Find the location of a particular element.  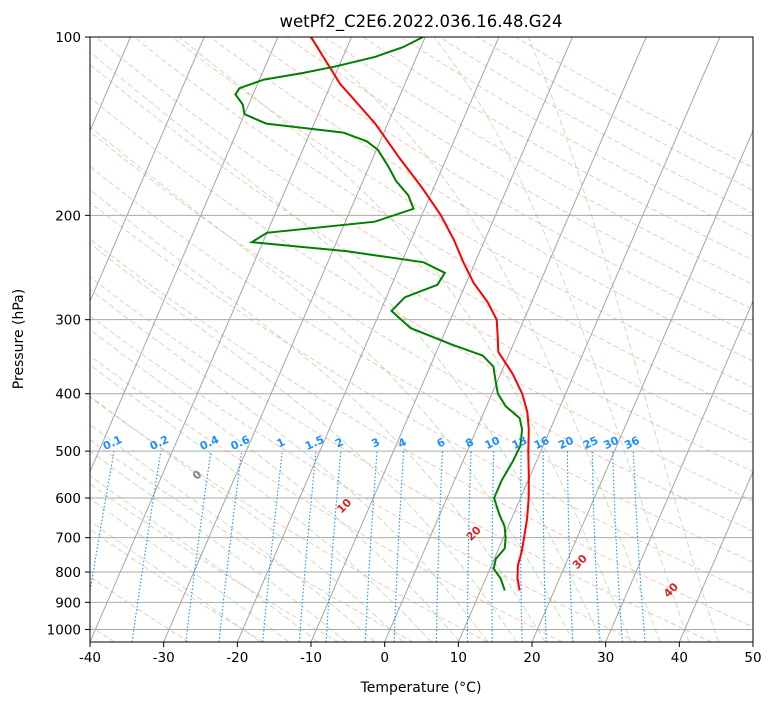

mixing-ratio-label: 20 is located at coordinates (566, 443).